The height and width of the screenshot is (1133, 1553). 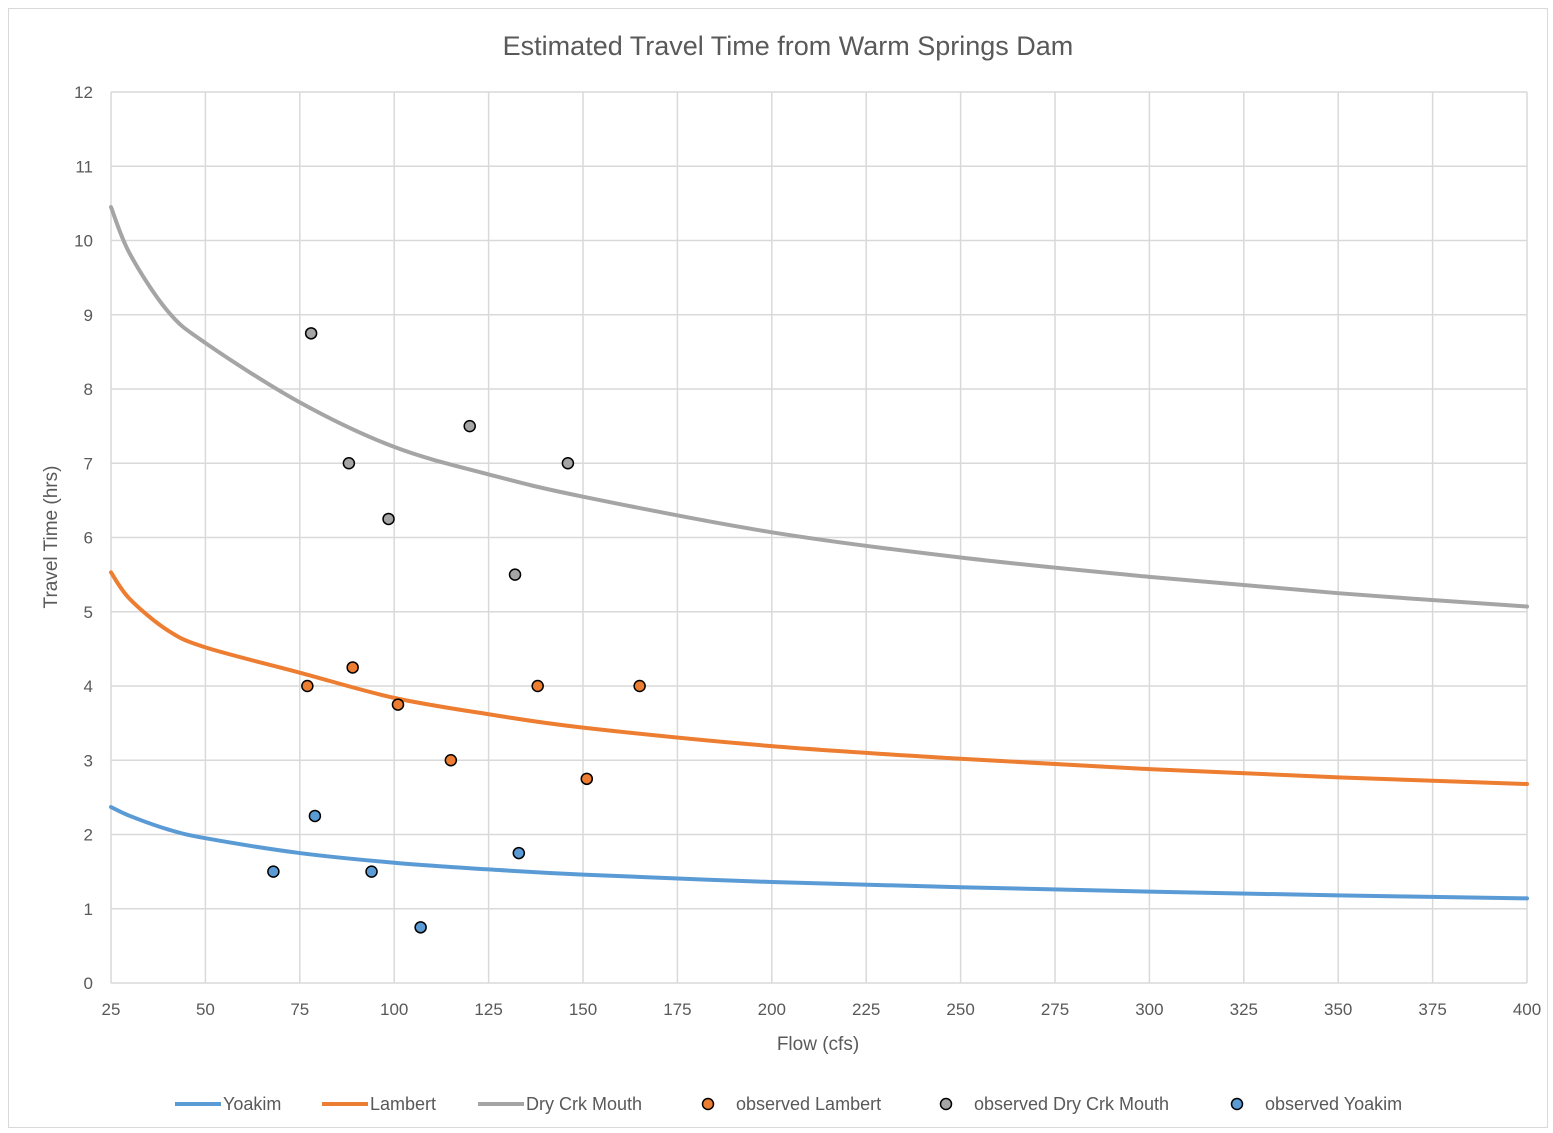 What do you see at coordinates (88, 983) in the screenshot?
I see `y-tick-label: 0` at bounding box center [88, 983].